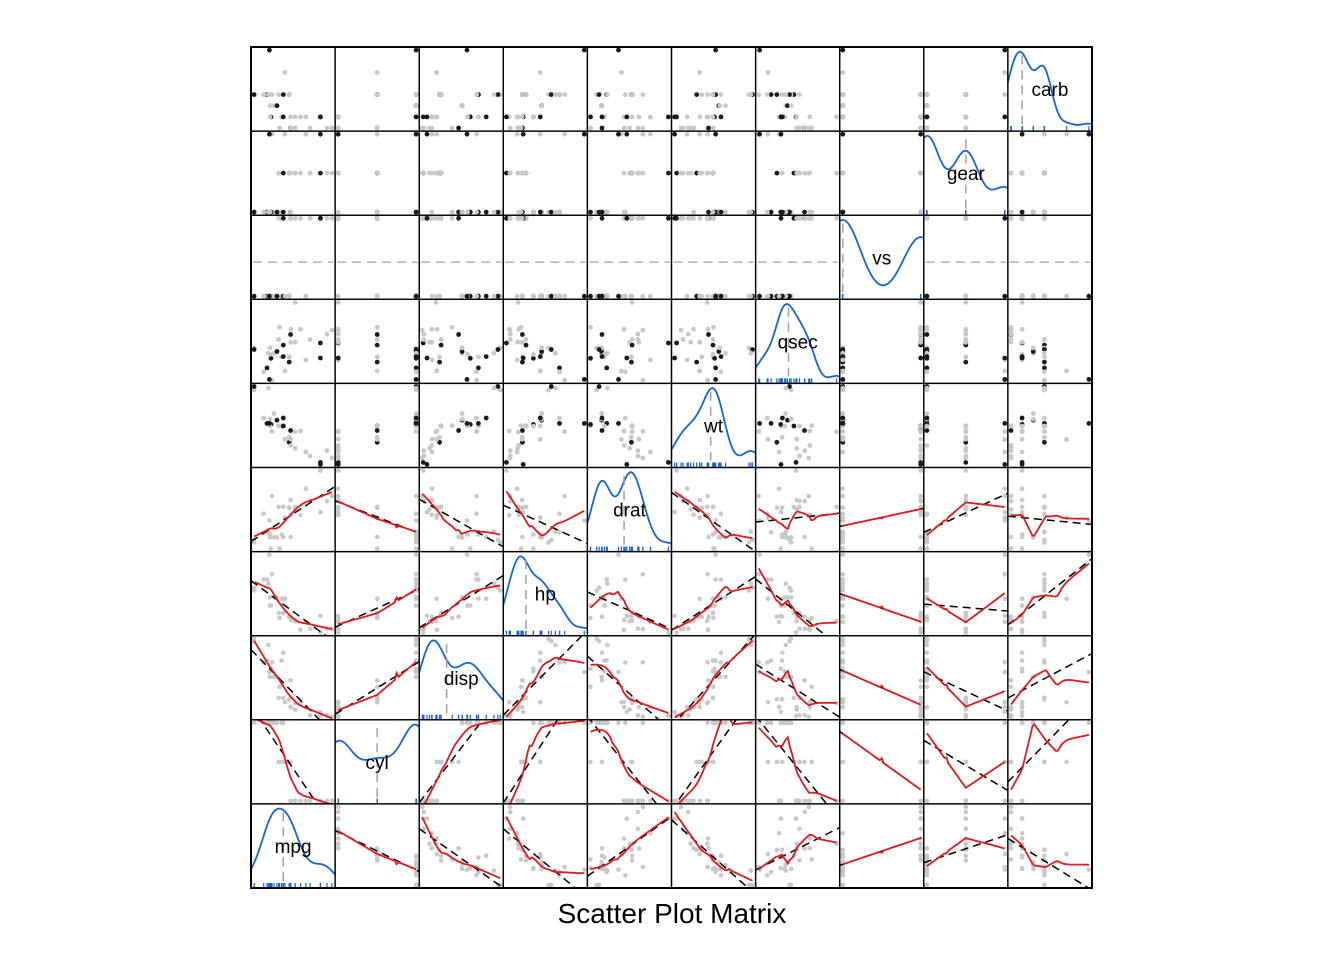 The image size is (1344, 960). What do you see at coordinates (293, 847) in the screenshot?
I see `variable-label-mpg: mpg` at bounding box center [293, 847].